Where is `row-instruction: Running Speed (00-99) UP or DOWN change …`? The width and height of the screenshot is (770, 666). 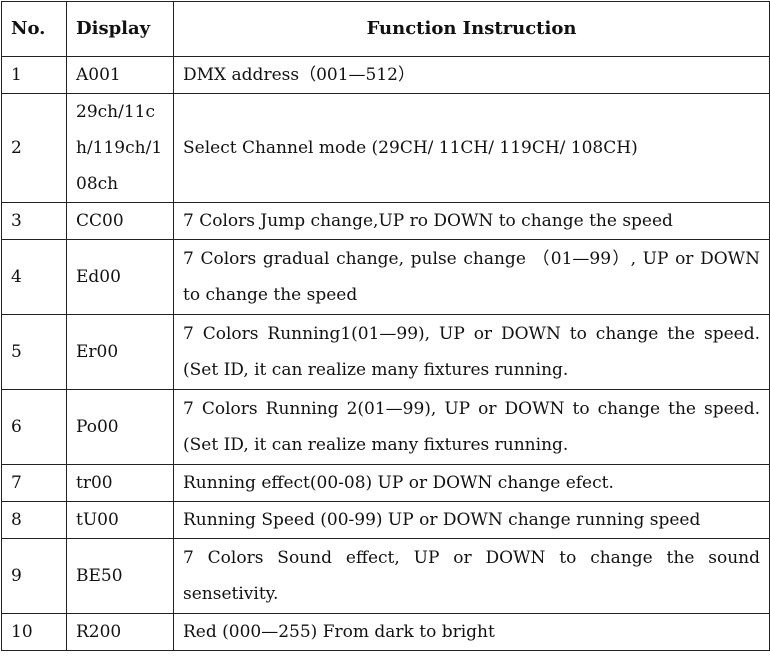 row-instruction: Running Speed (00-99) UP or DOWN change … is located at coordinates (471, 520).